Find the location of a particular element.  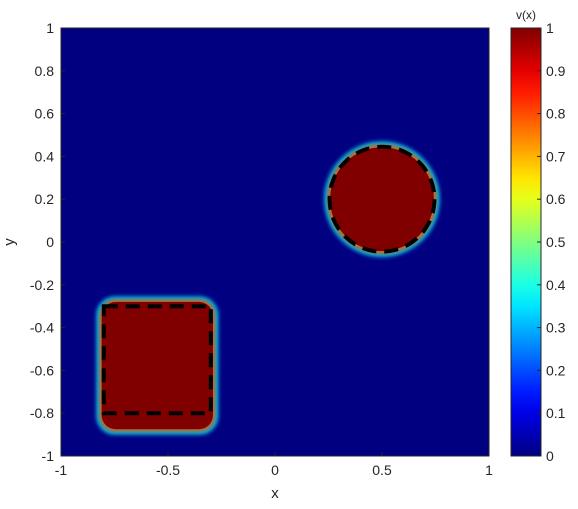

x-tick-label: 1 is located at coordinates (489, 470).